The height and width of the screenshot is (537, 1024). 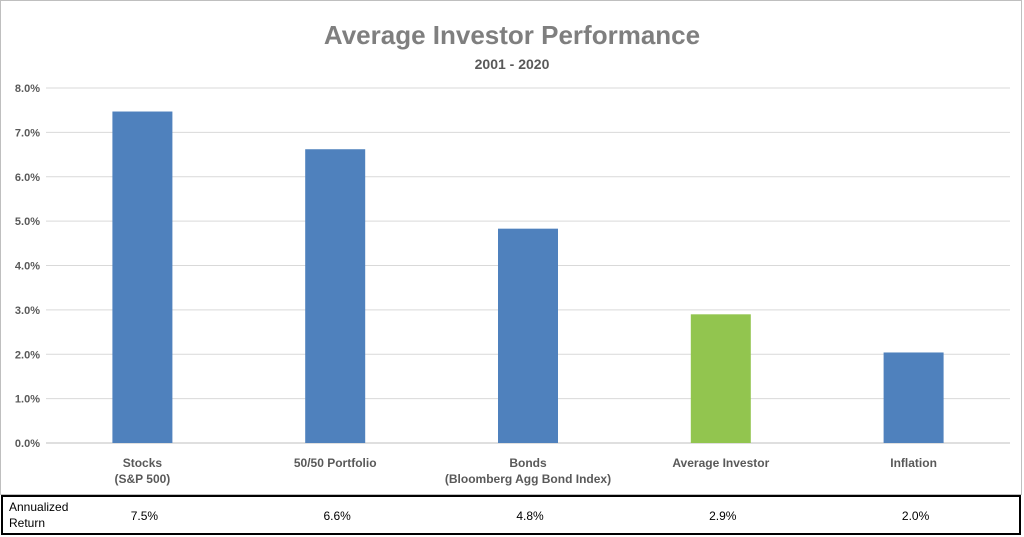 I want to click on y-tick-label: 0.0%, so click(x=27, y=444).